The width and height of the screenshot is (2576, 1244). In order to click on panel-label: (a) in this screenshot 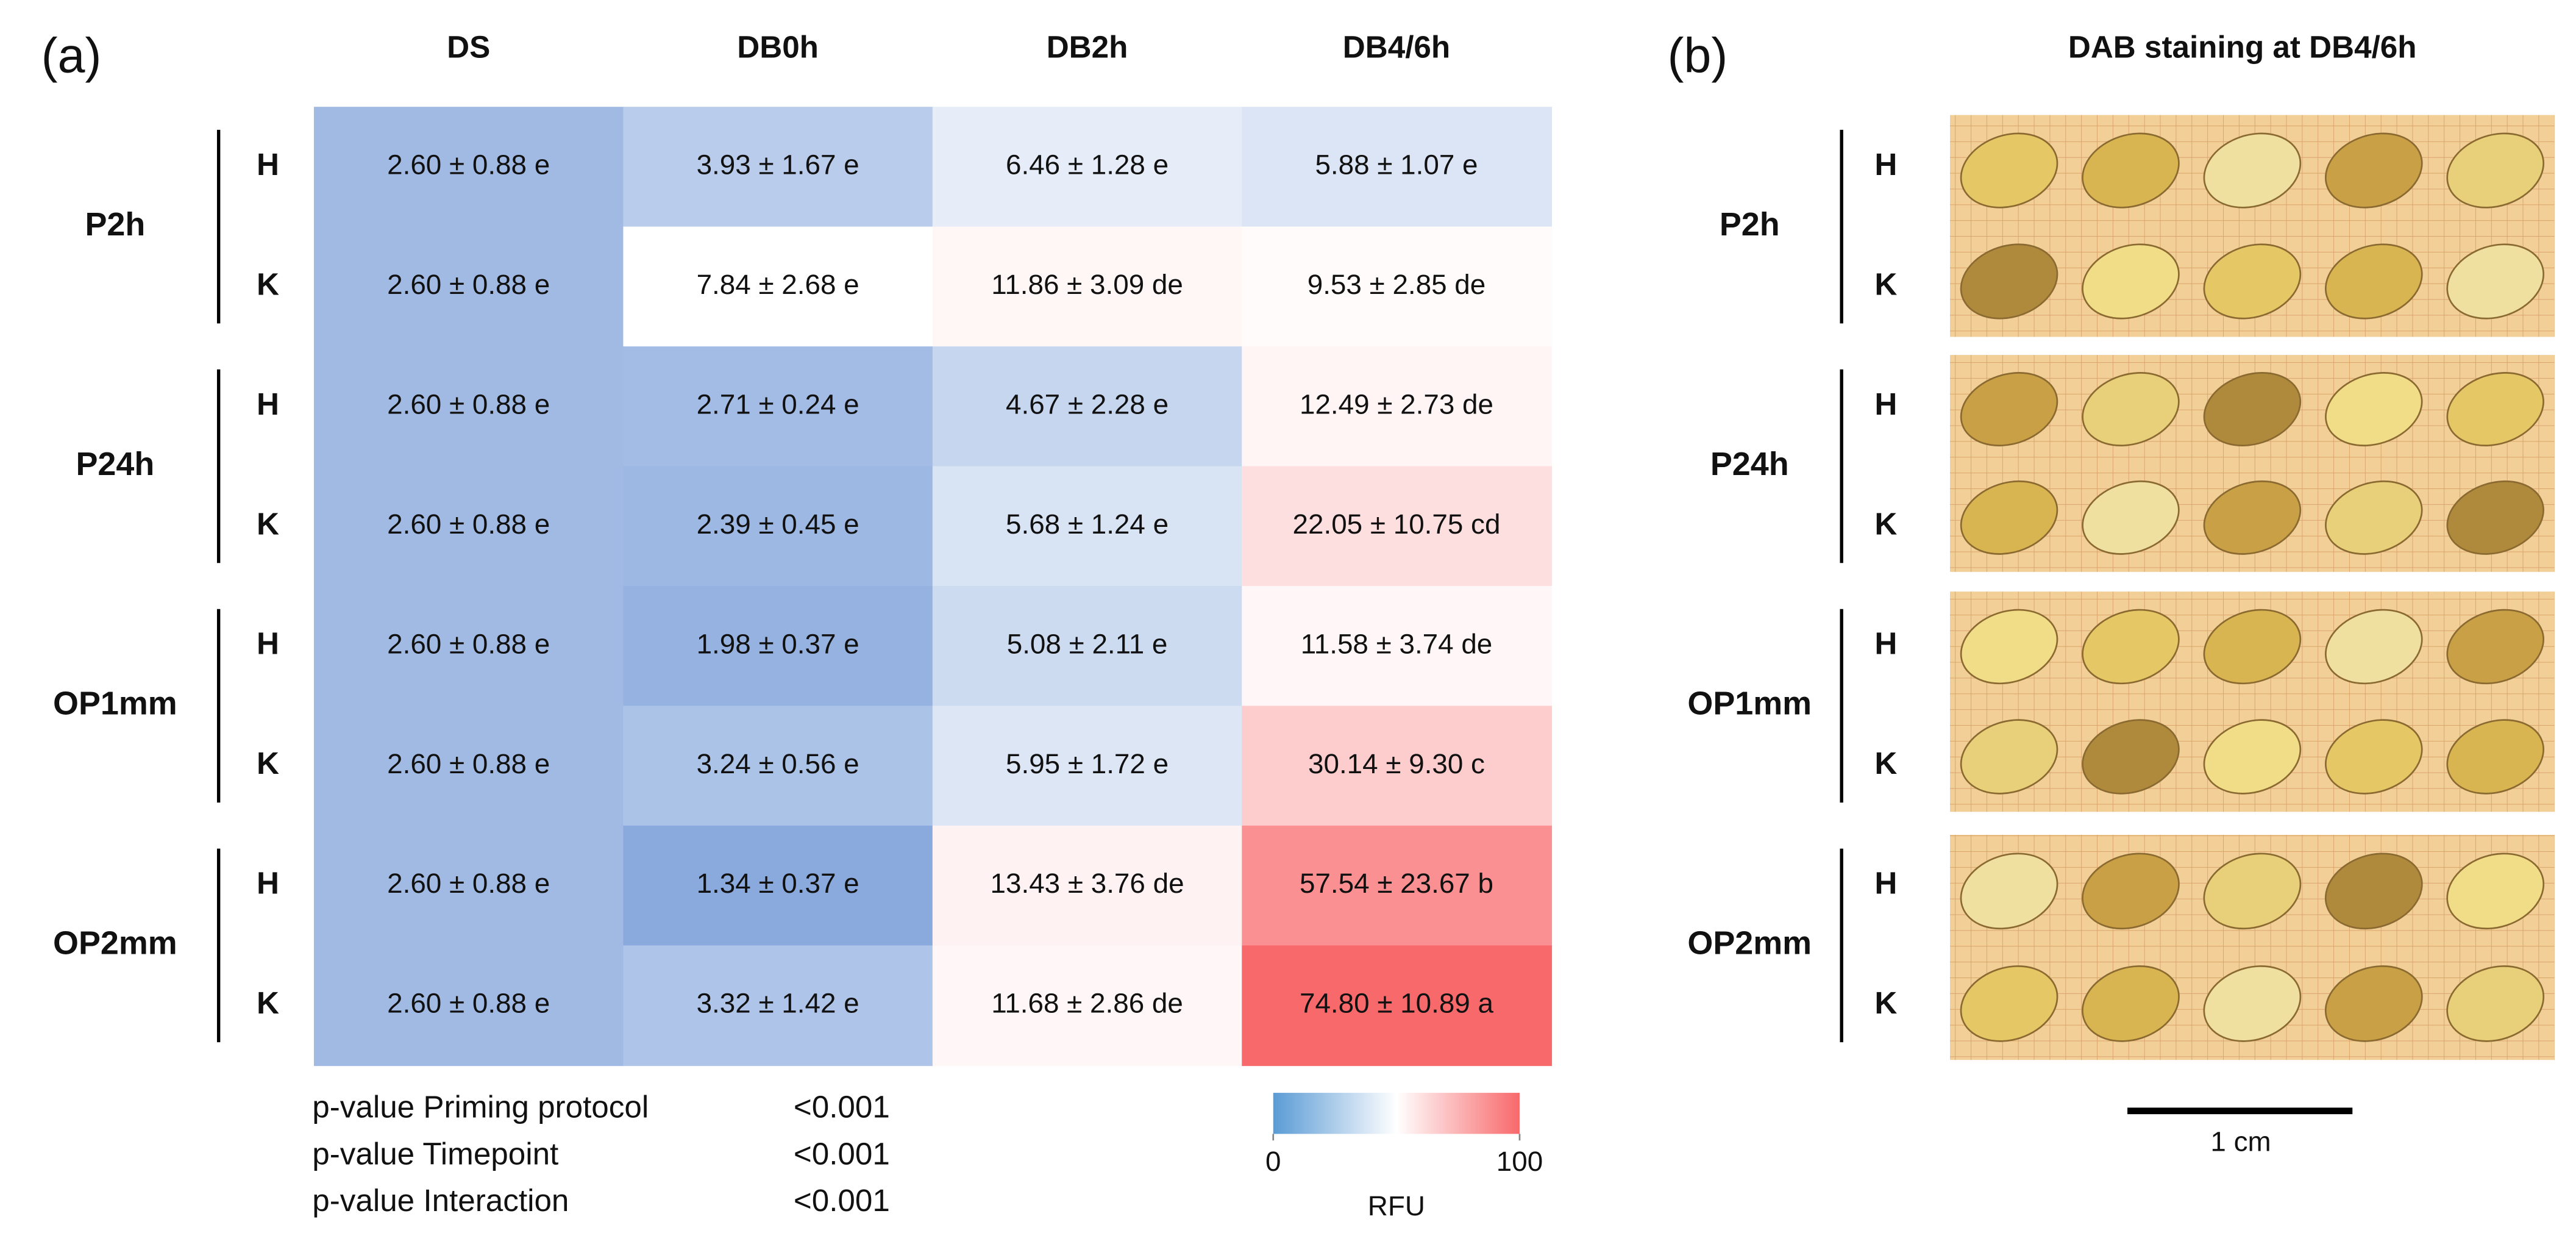, I will do `click(71, 55)`.